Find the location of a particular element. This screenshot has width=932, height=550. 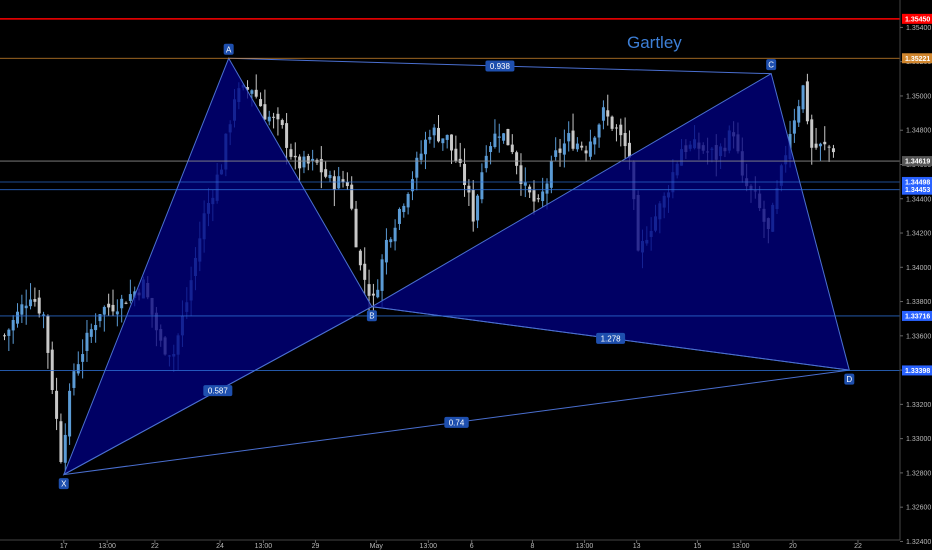

price-badge-label: 1.33398 is located at coordinates (917, 371).